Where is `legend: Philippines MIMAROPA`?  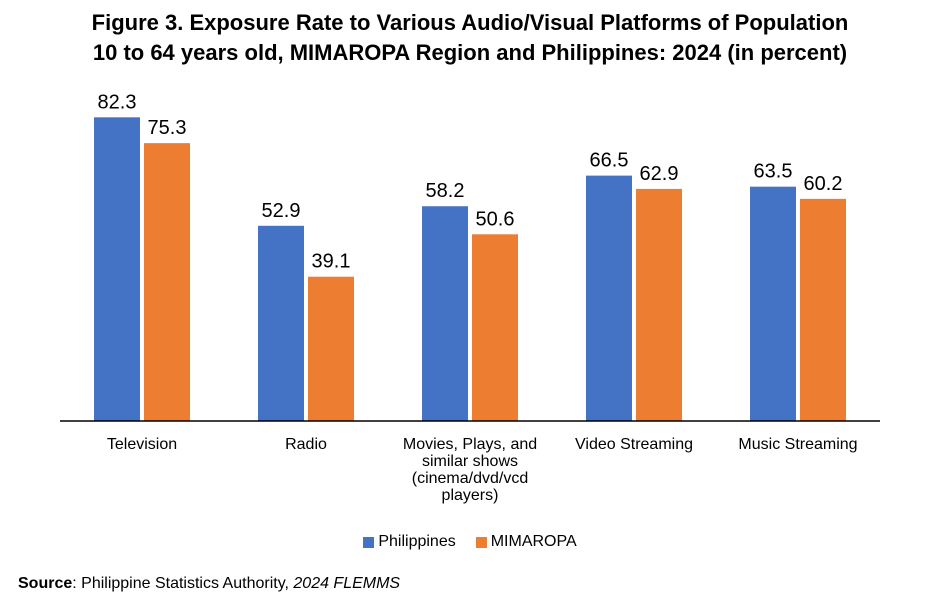
legend: Philippines MIMAROPA is located at coordinates (470, 542).